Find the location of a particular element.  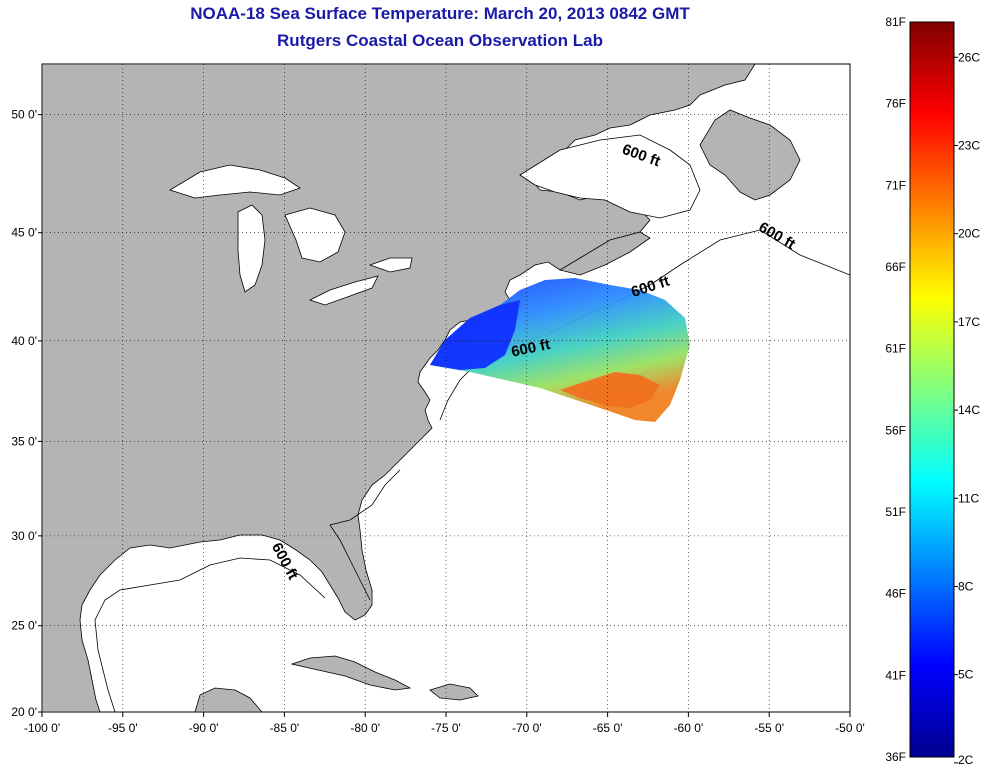

lon-tick-label: -60 0' is located at coordinates (689, 728).